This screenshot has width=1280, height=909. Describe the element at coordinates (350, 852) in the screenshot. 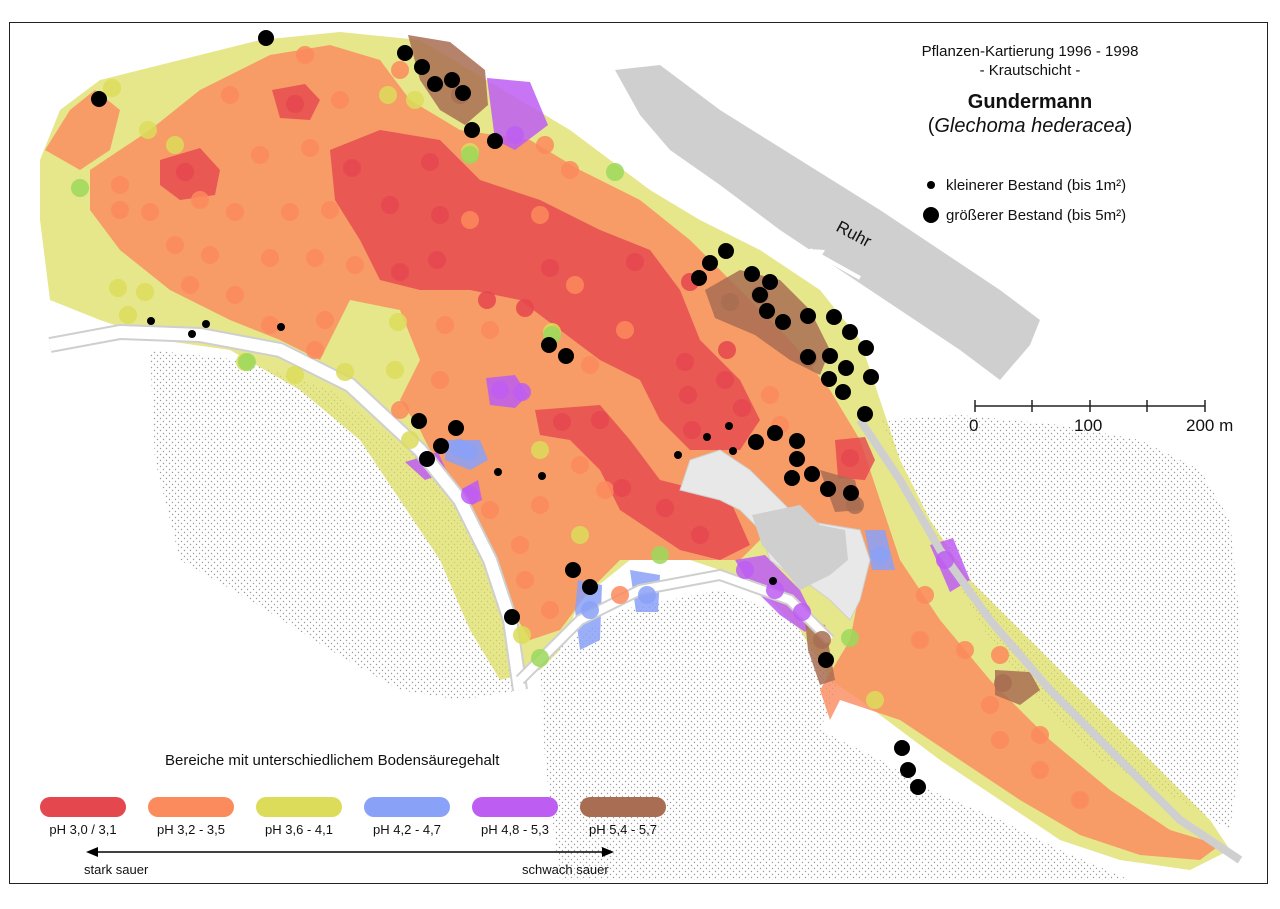

I see `acidity-arrow` at that location.